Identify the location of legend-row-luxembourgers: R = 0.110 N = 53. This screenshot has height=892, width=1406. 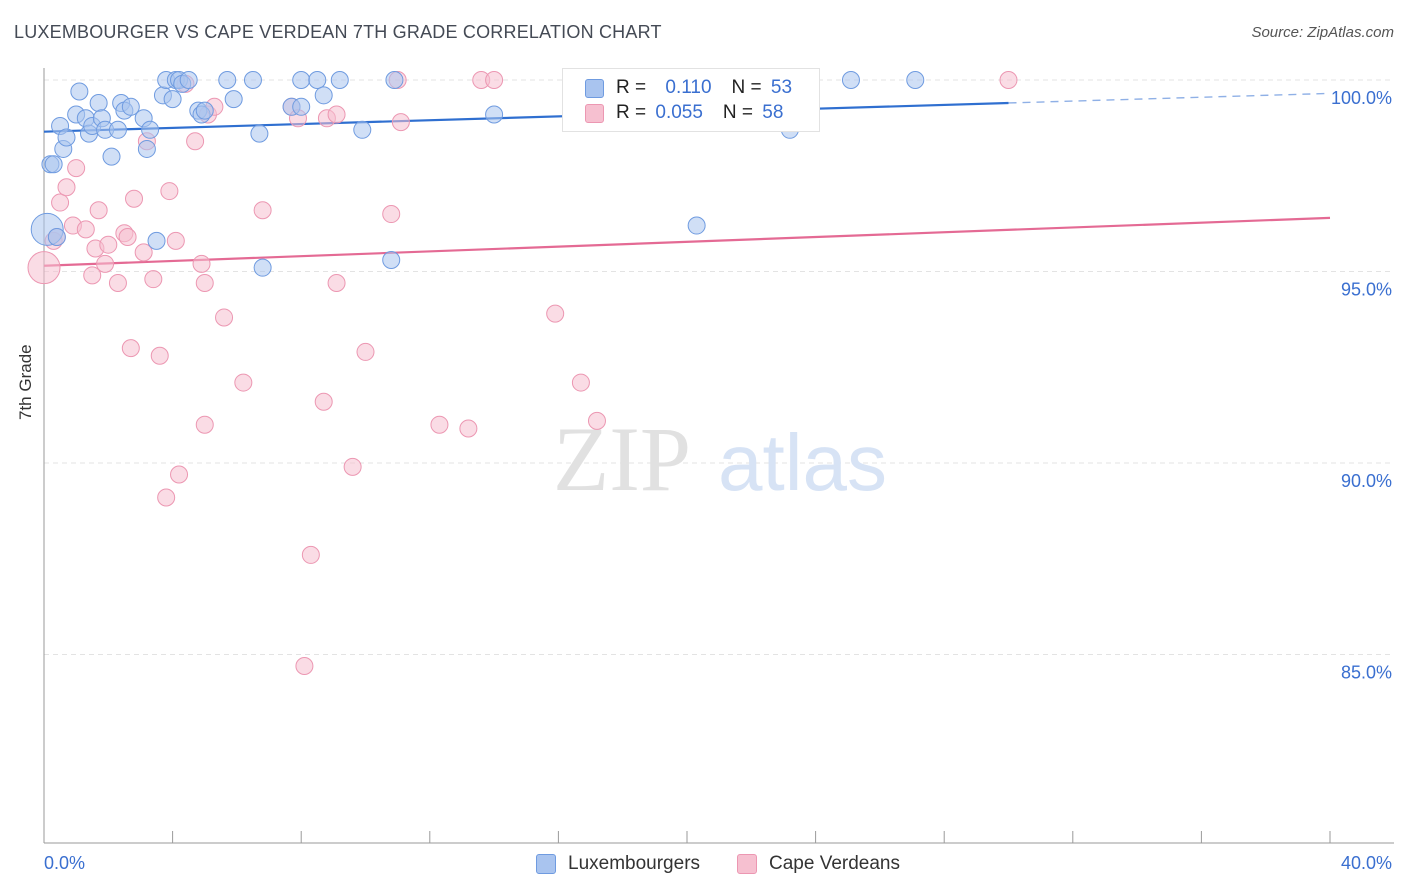
(688, 88).